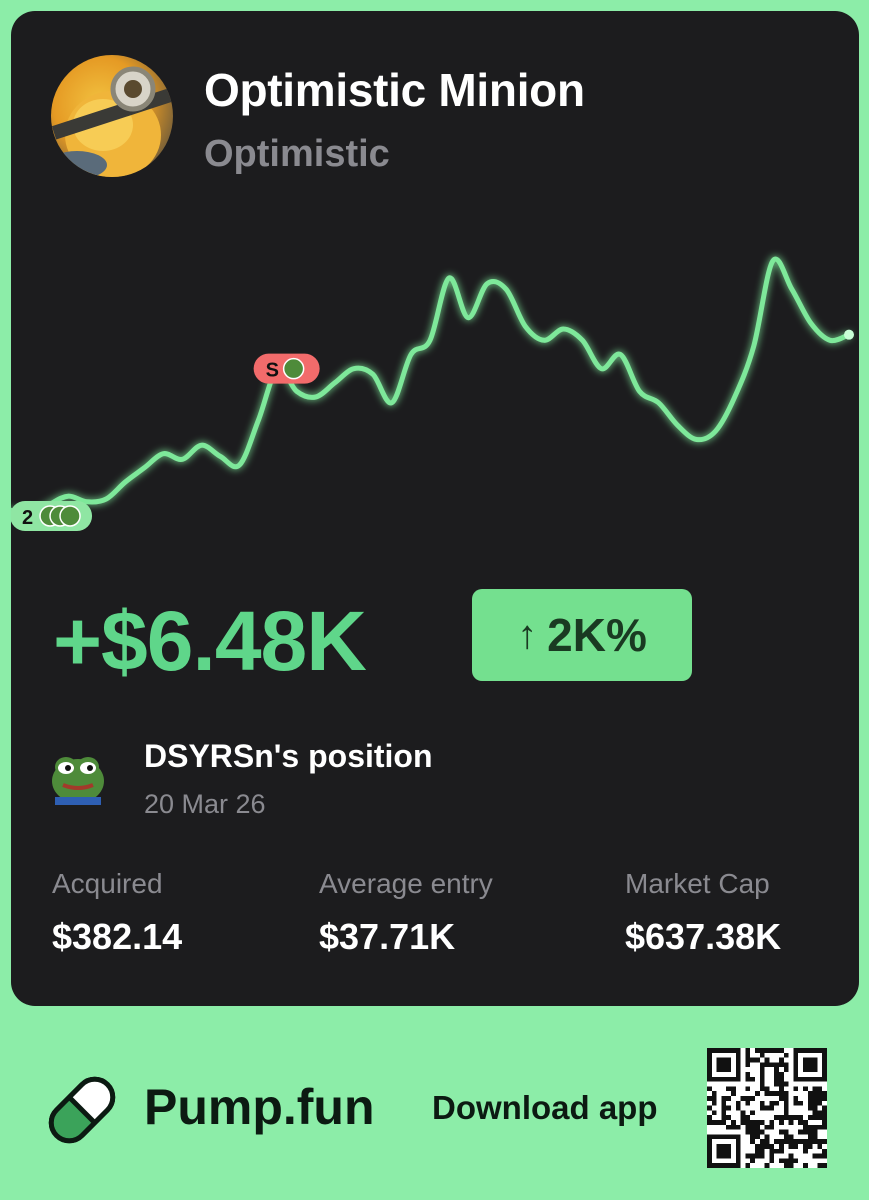  Describe the element at coordinates (597, 635) in the screenshot. I see `pnl-percent: 2K%` at that location.